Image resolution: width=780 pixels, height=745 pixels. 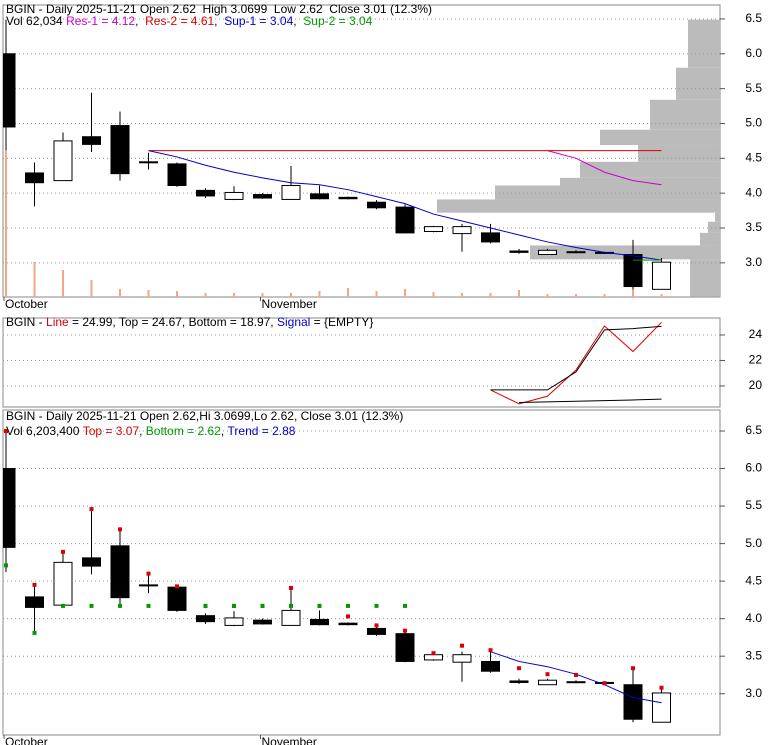 What do you see at coordinates (183, 431) in the screenshot?
I see `header-text: Bottom = 2.62` at bounding box center [183, 431].